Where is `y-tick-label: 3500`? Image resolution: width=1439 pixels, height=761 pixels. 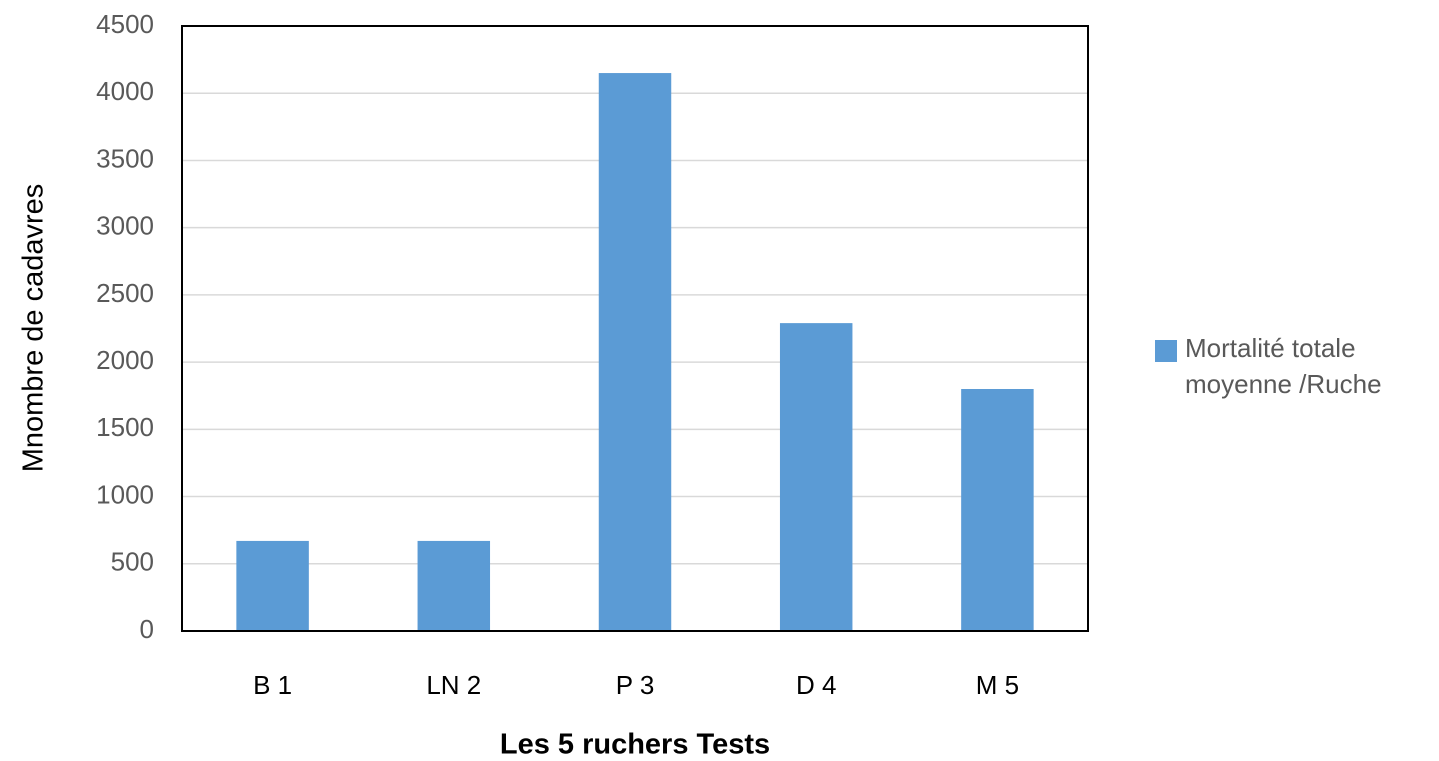 y-tick-label: 3500 is located at coordinates (125, 158).